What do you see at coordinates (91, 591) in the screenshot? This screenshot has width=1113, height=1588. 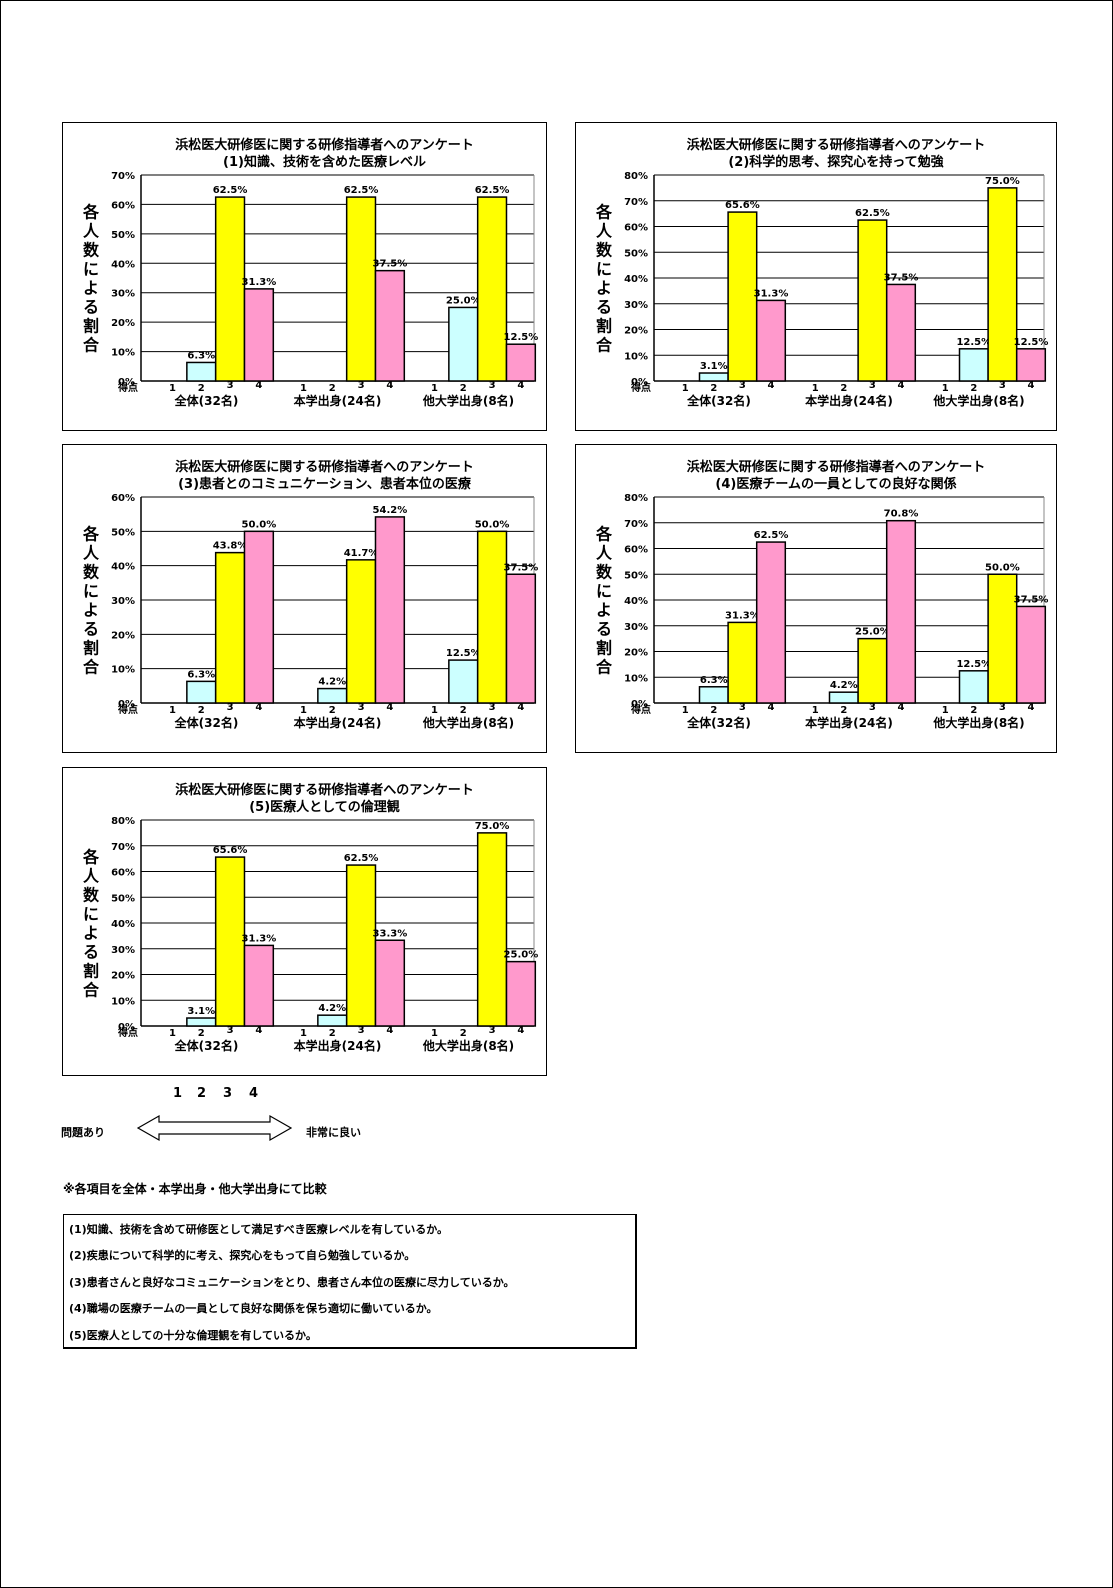 I see `y-axis-label-char: に` at bounding box center [91, 591].